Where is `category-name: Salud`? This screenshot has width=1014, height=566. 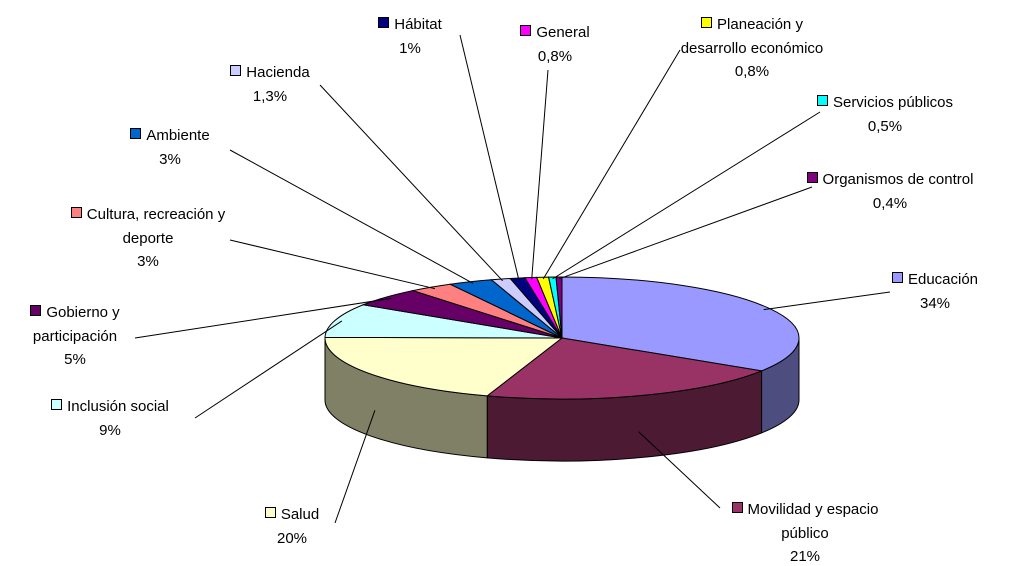
category-name: Salud is located at coordinates (300, 514).